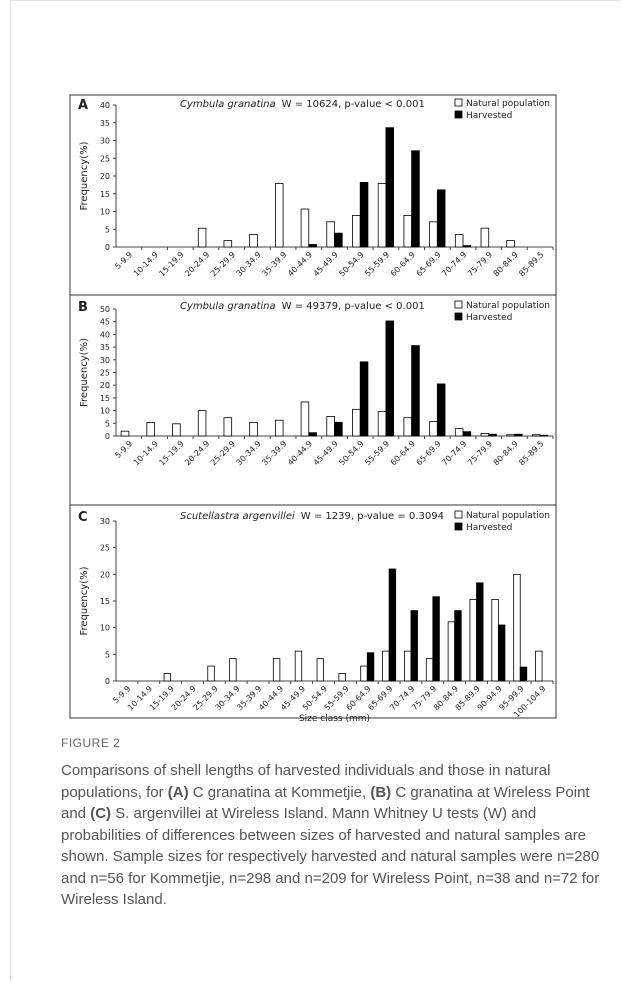  Describe the element at coordinates (91, 743) in the screenshot. I see `figure-label: FIGURE 2` at that location.